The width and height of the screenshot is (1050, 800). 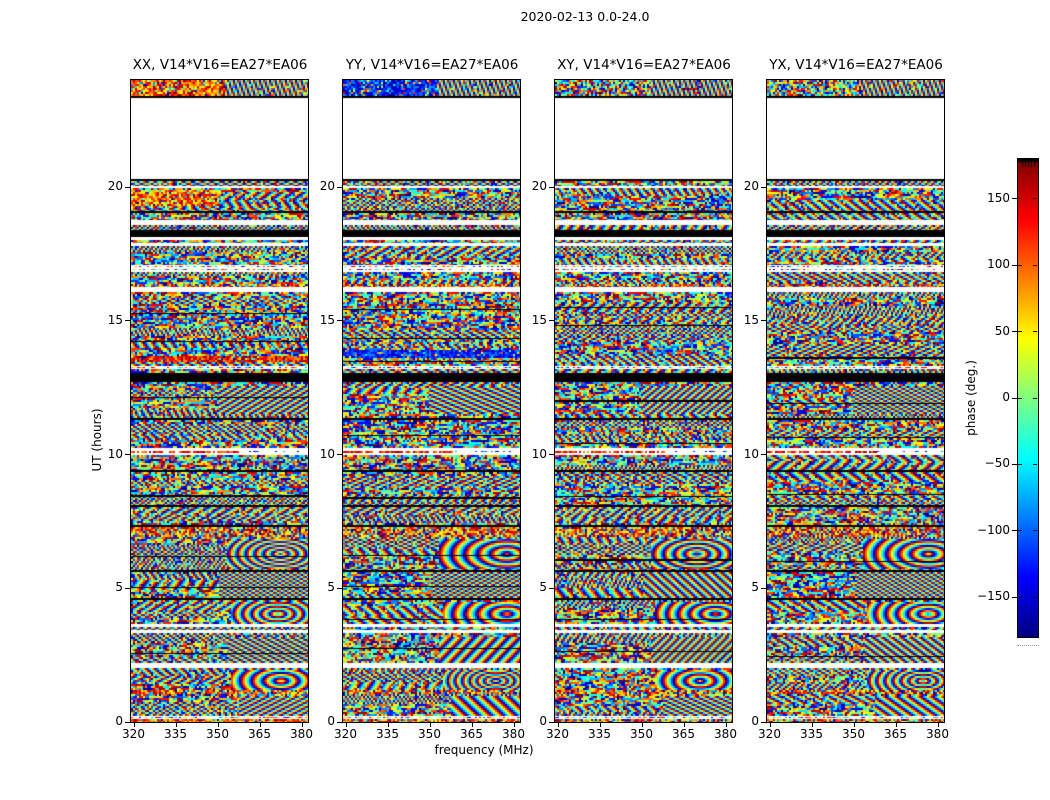 What do you see at coordinates (431, 401) in the screenshot?
I see `heatmap-panel-yy` at bounding box center [431, 401].